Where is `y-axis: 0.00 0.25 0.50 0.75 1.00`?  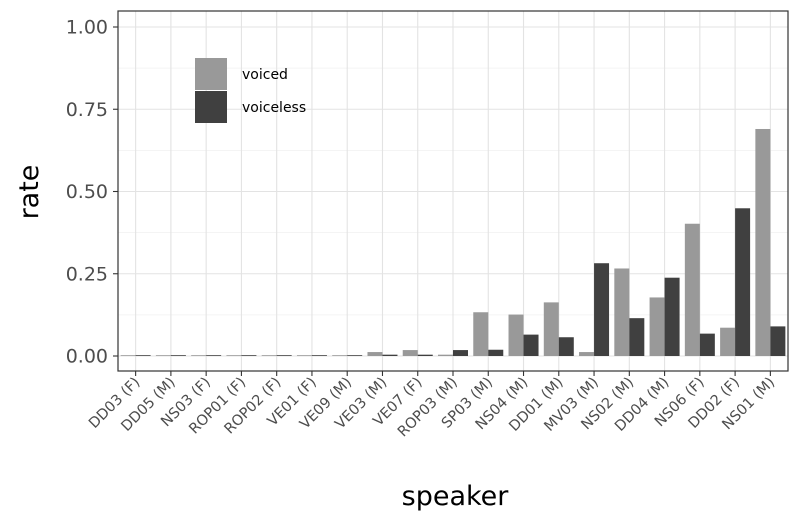
y-axis: 0.00 0.25 0.50 0.75 1.00 is located at coordinates (92, 192).